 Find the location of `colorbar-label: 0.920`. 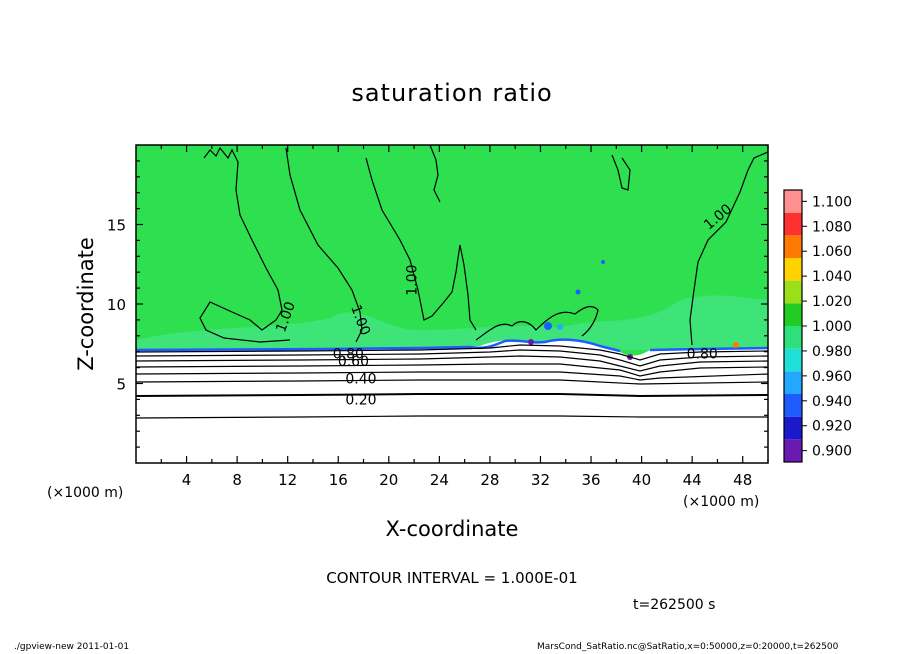

colorbar-label: 0.920 is located at coordinates (832, 427).